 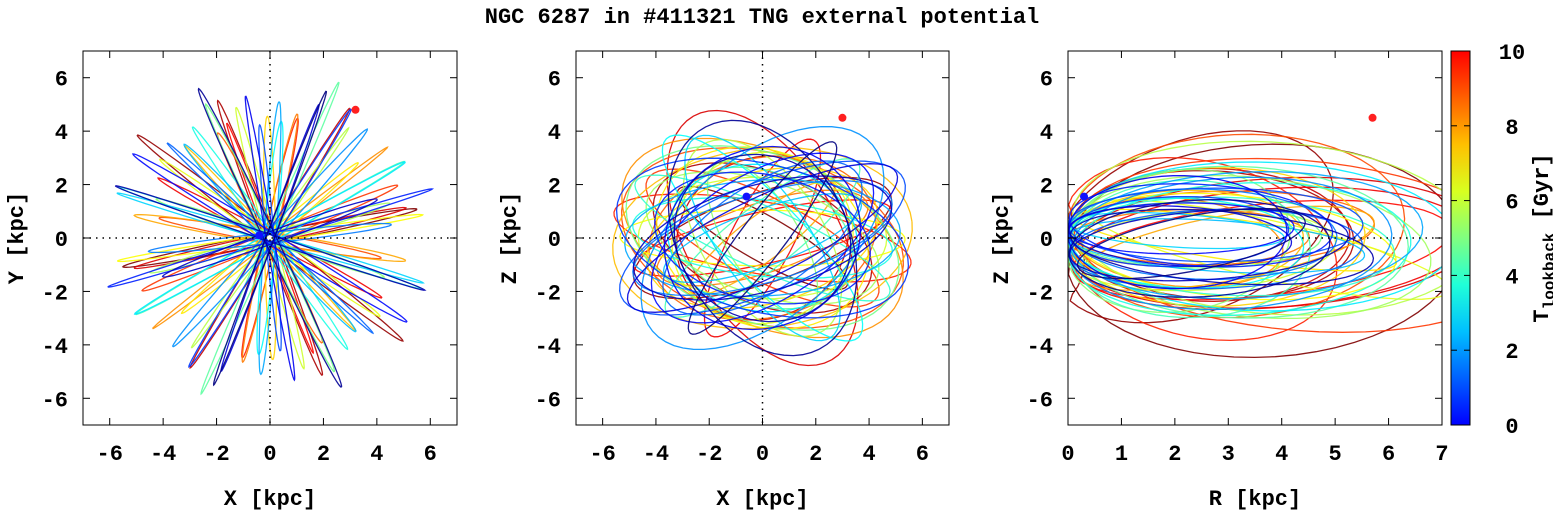 What do you see at coordinates (1255, 499) in the screenshot?
I see `x-axis-label: R [kpc]` at bounding box center [1255, 499].